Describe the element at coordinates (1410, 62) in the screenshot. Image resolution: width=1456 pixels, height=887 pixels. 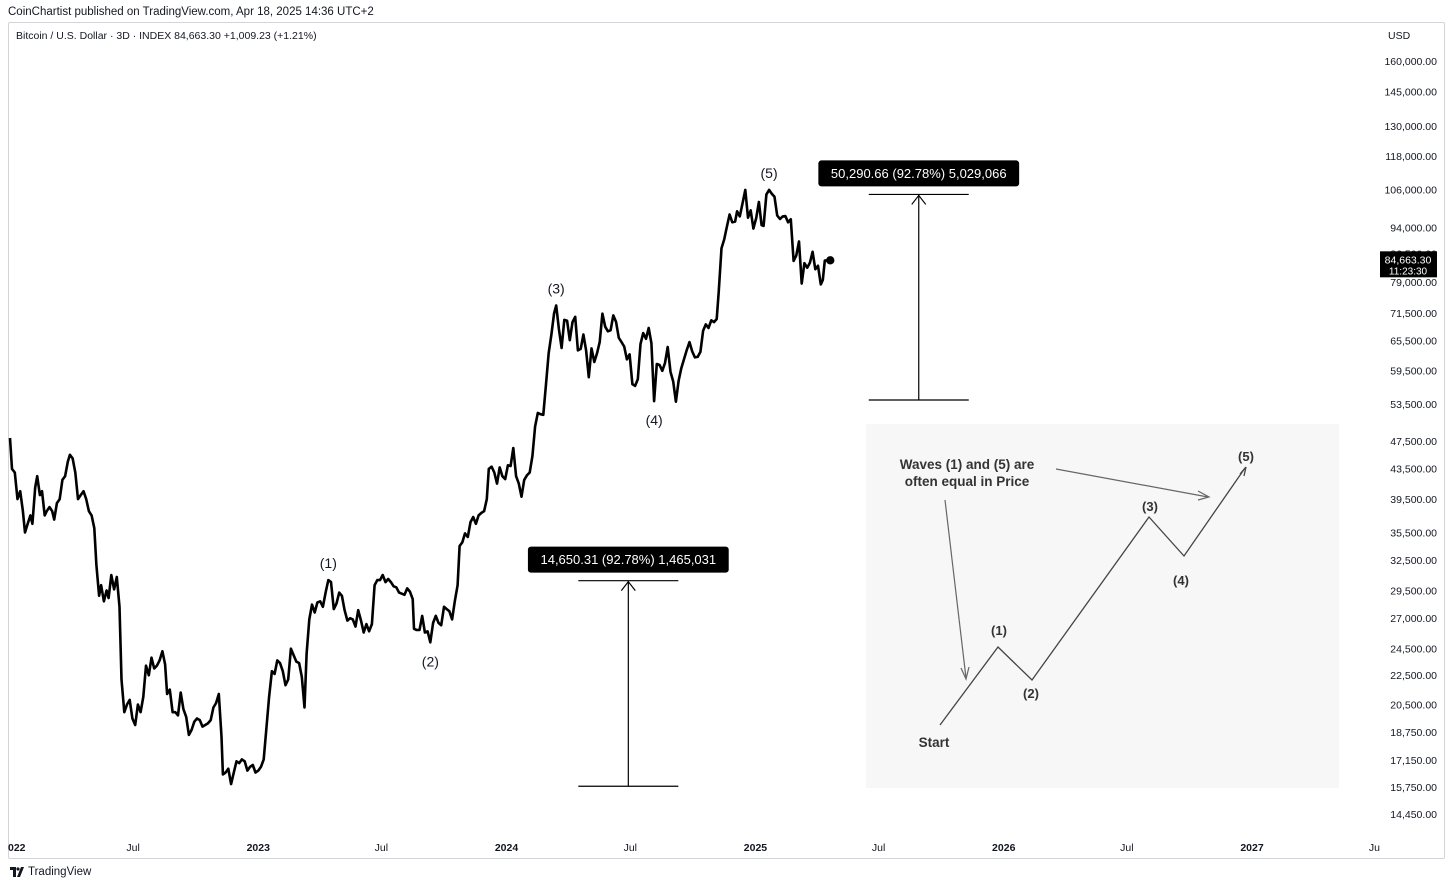
I see `y-tick-label: 160,000.00` at that location.